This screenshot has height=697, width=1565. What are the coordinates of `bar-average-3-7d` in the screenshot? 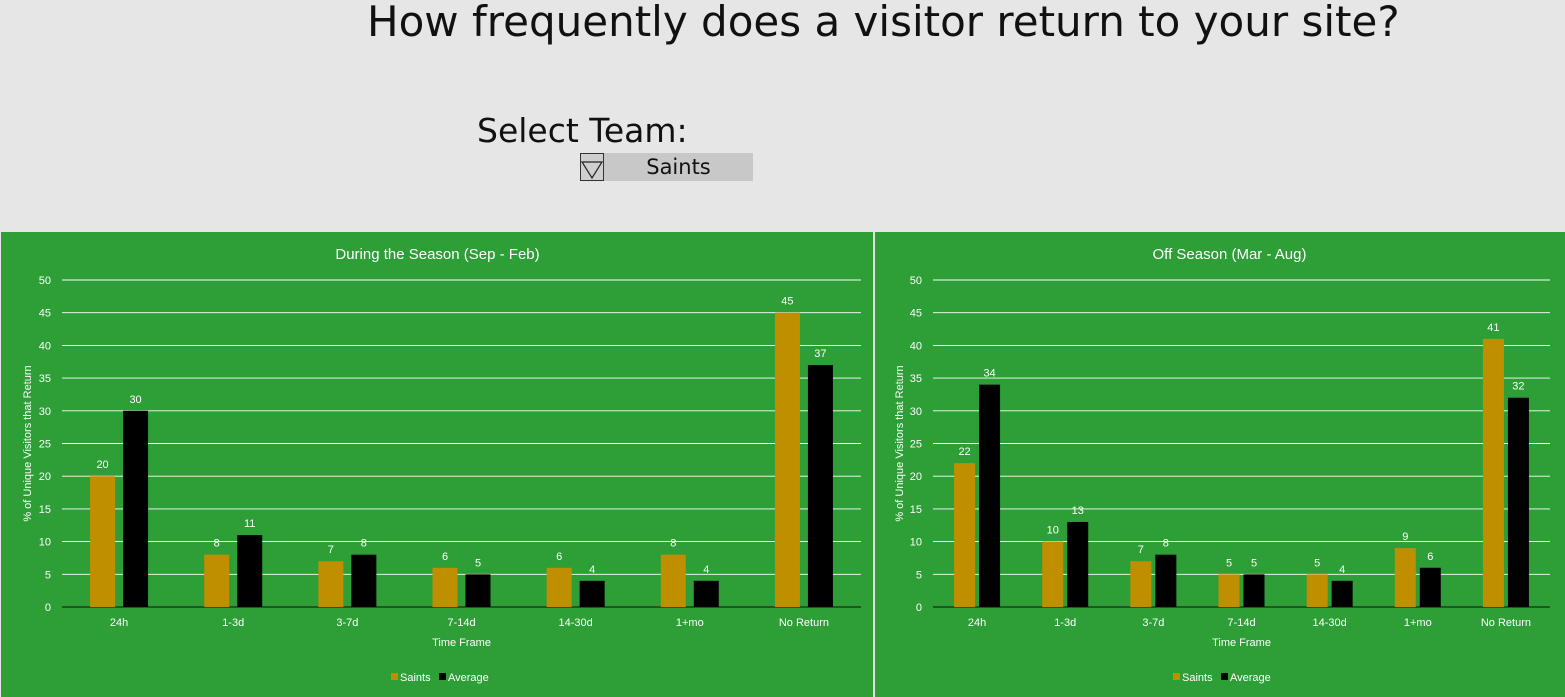 It's located at (364, 580).